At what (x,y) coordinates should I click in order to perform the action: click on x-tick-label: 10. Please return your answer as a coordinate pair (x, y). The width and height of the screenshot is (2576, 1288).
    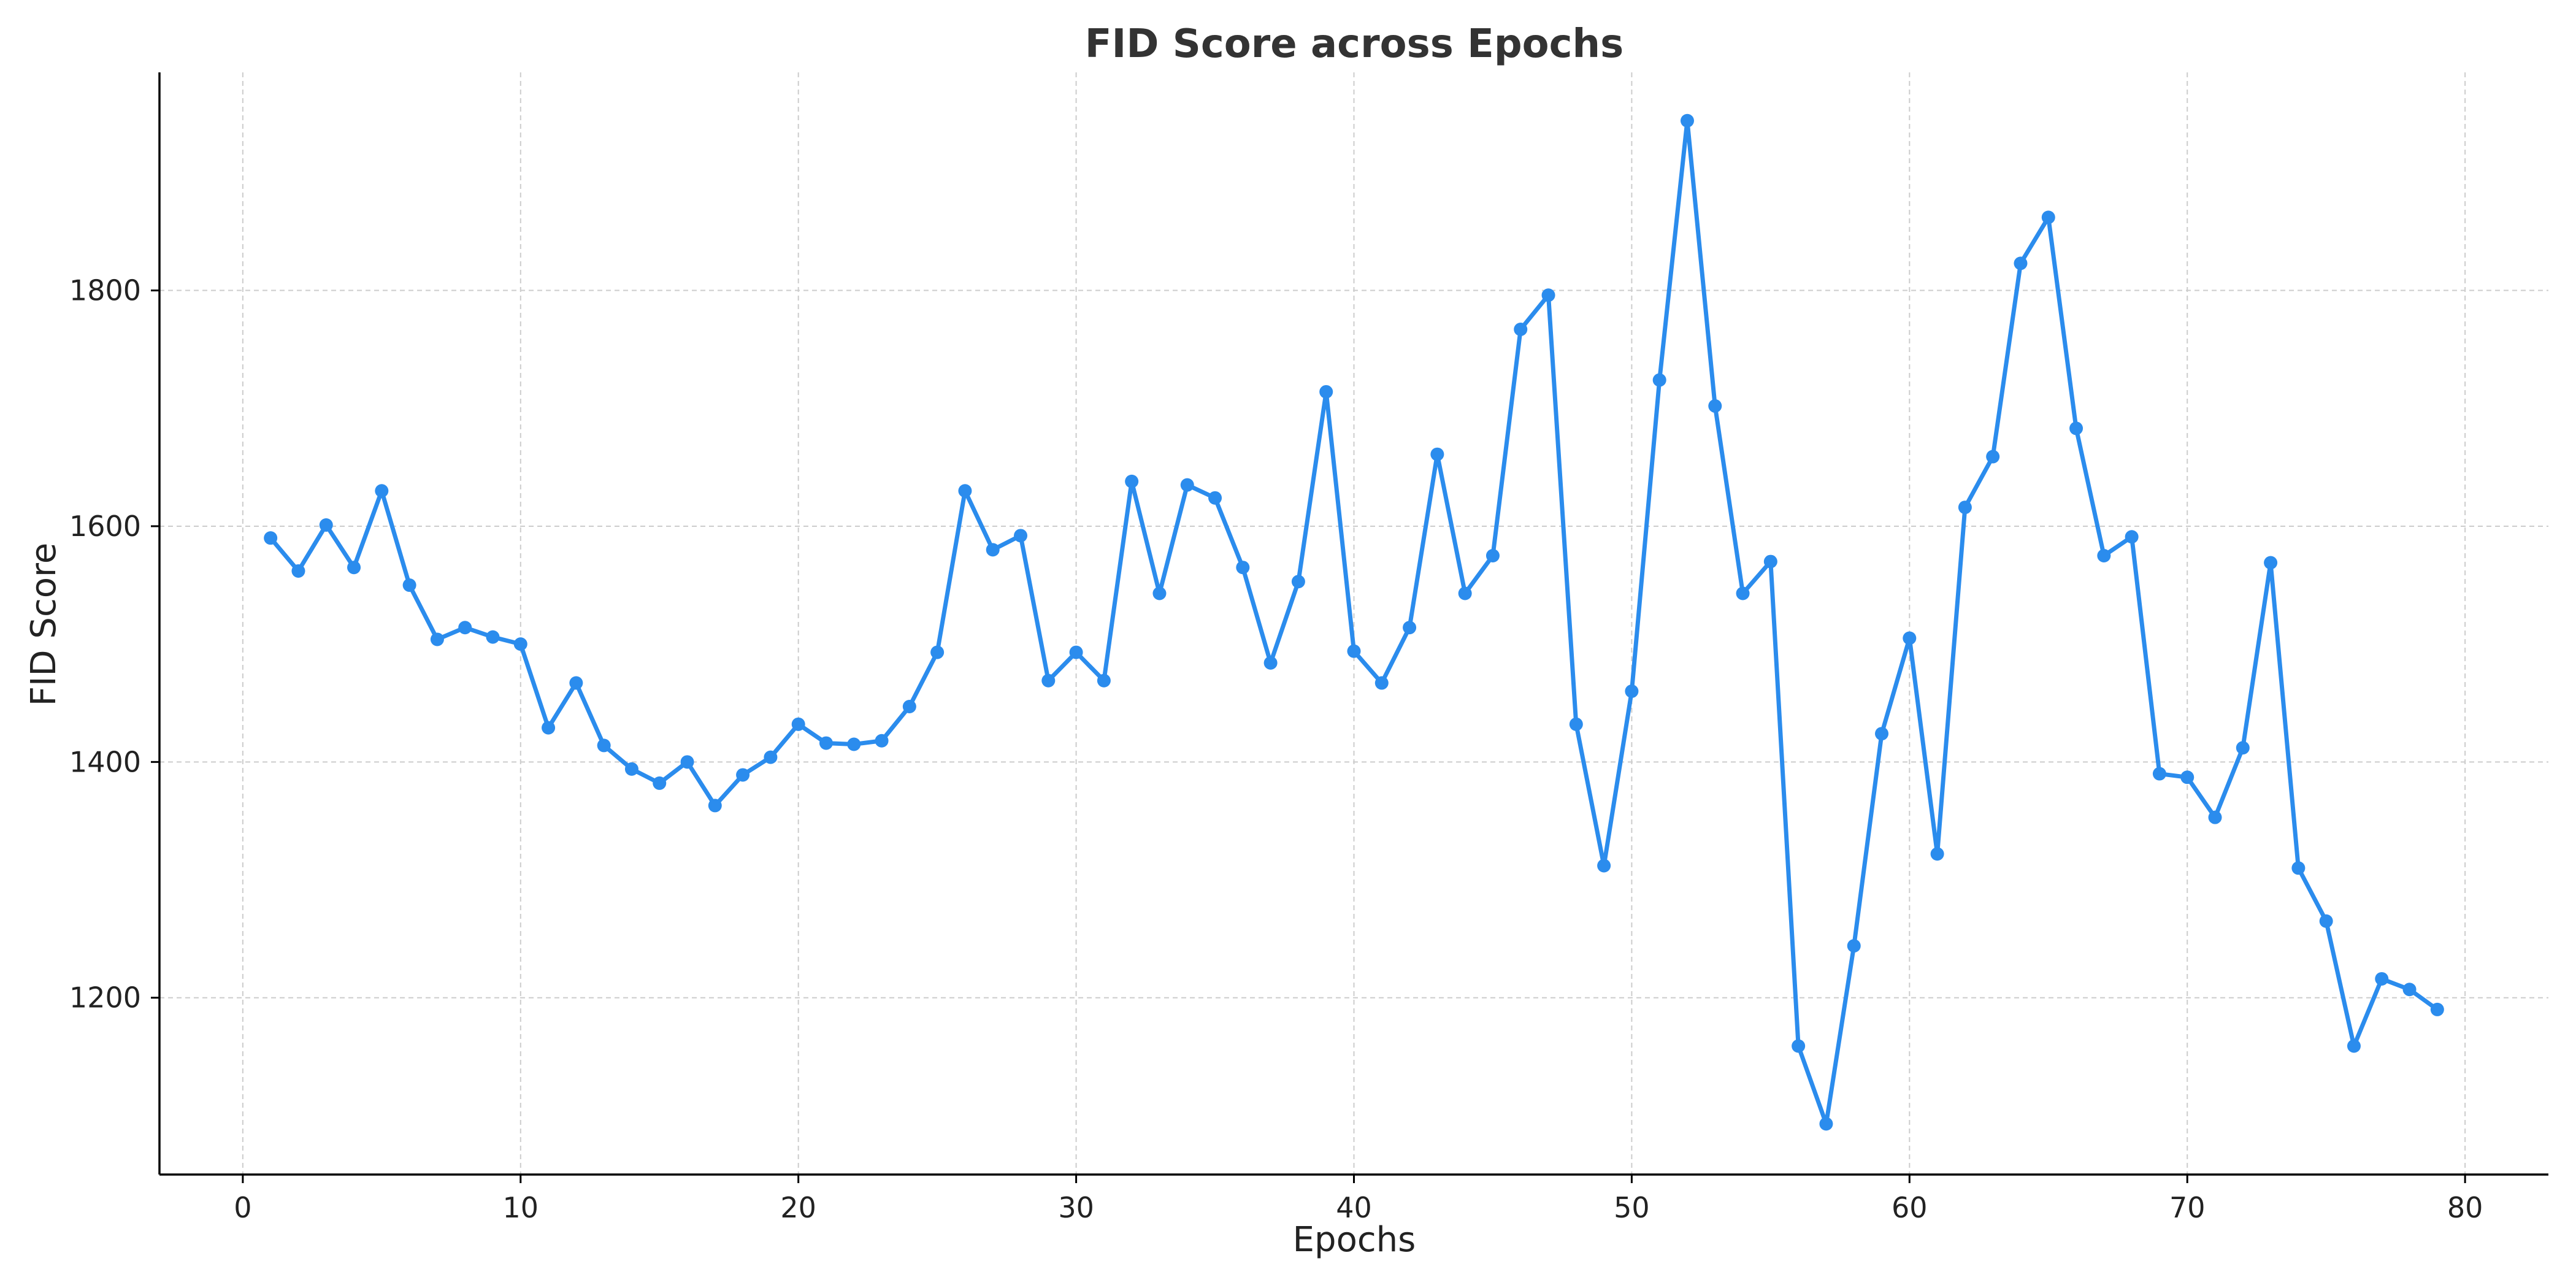
    Looking at the image, I should click on (521, 1207).